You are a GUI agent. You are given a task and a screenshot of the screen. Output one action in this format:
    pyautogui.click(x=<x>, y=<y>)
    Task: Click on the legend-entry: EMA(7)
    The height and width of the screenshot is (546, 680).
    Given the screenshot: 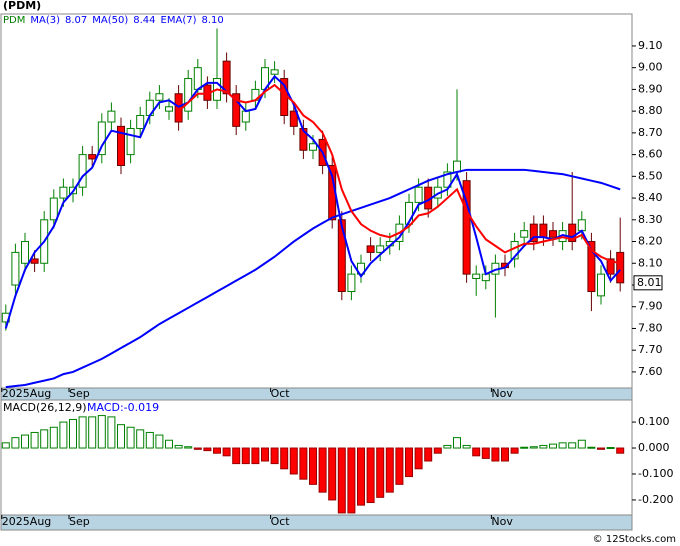 What is the action you would take?
    pyautogui.click(x=179, y=20)
    